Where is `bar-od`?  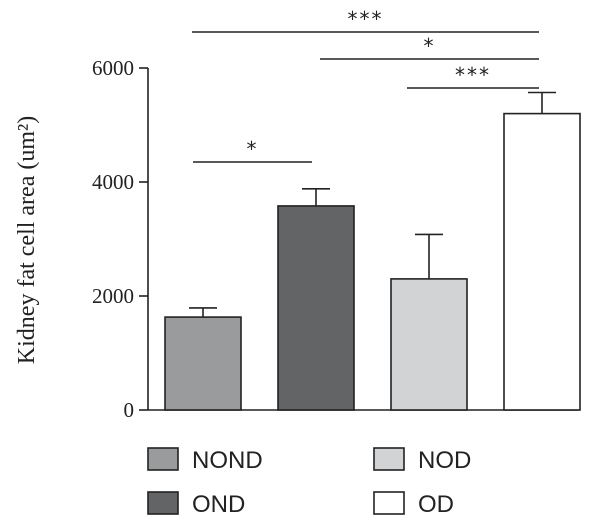
bar-od is located at coordinates (542, 261).